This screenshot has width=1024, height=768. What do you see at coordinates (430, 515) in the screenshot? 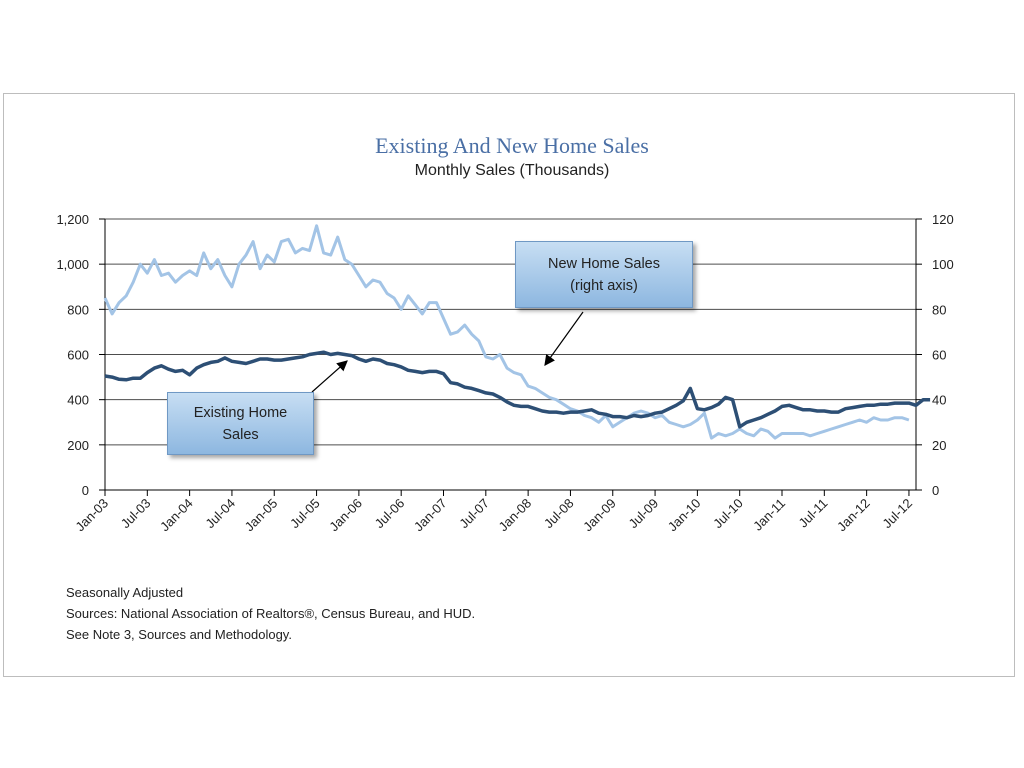
I see `x-tick-label: Jan-07` at bounding box center [430, 515].